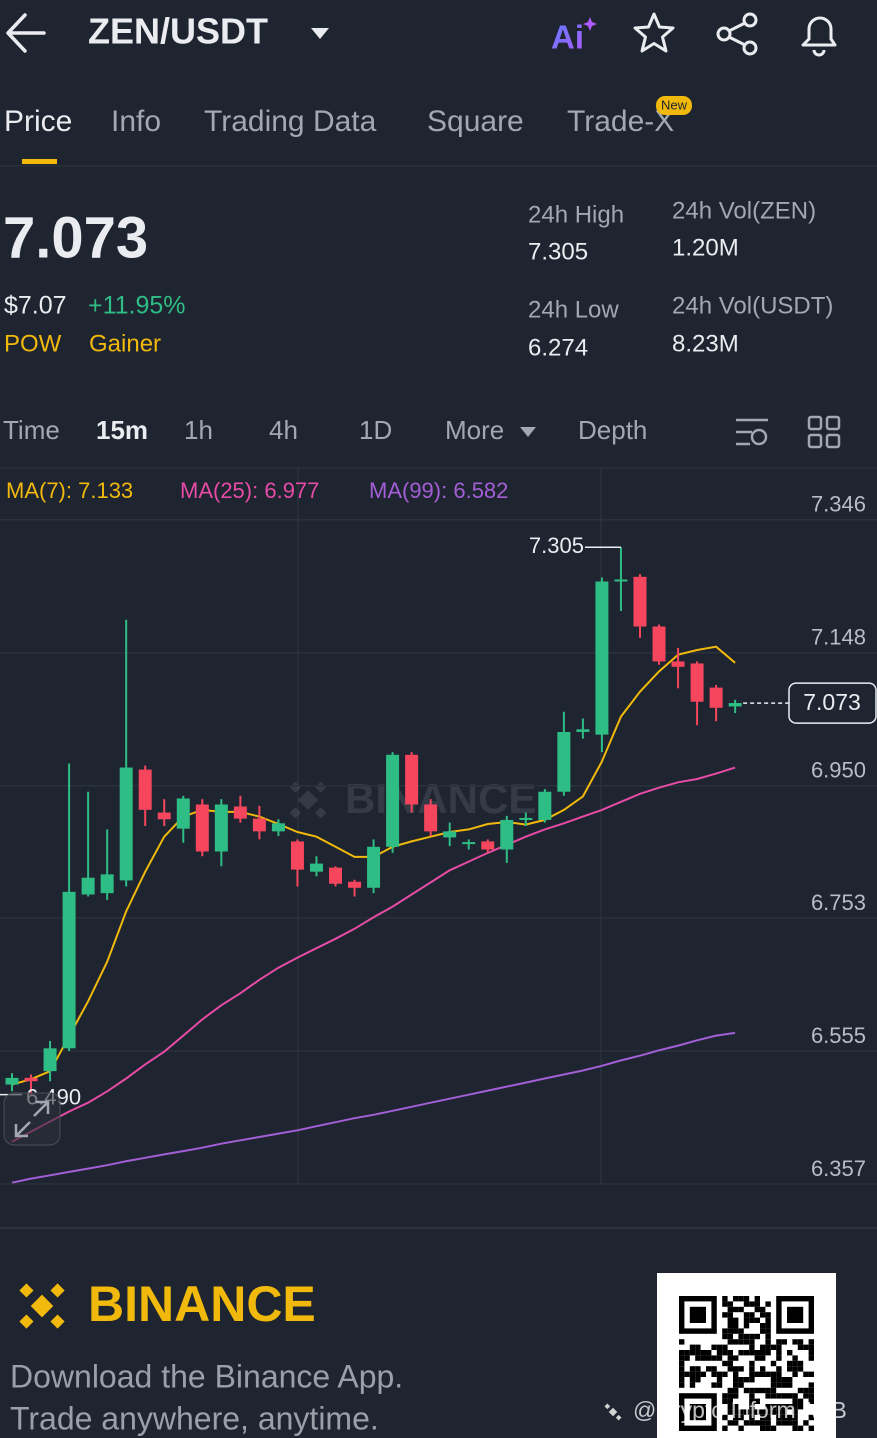 This screenshot has height=1438, width=877. I want to click on pair-dropdown, so click(320, 33).